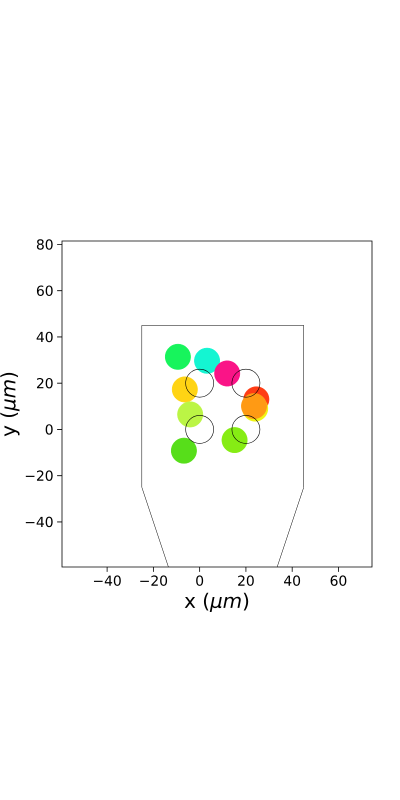  Describe the element at coordinates (107, 580) in the screenshot. I see `x-tick-label: −40` at that location.